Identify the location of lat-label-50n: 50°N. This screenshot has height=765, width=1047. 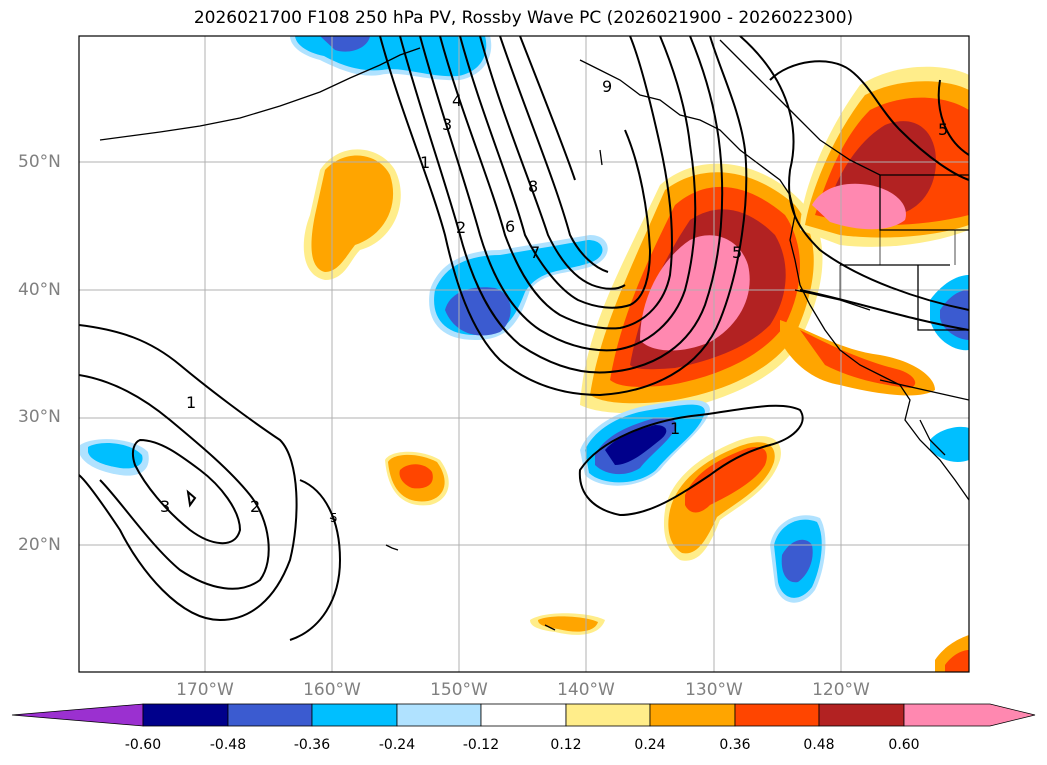
(39, 162).